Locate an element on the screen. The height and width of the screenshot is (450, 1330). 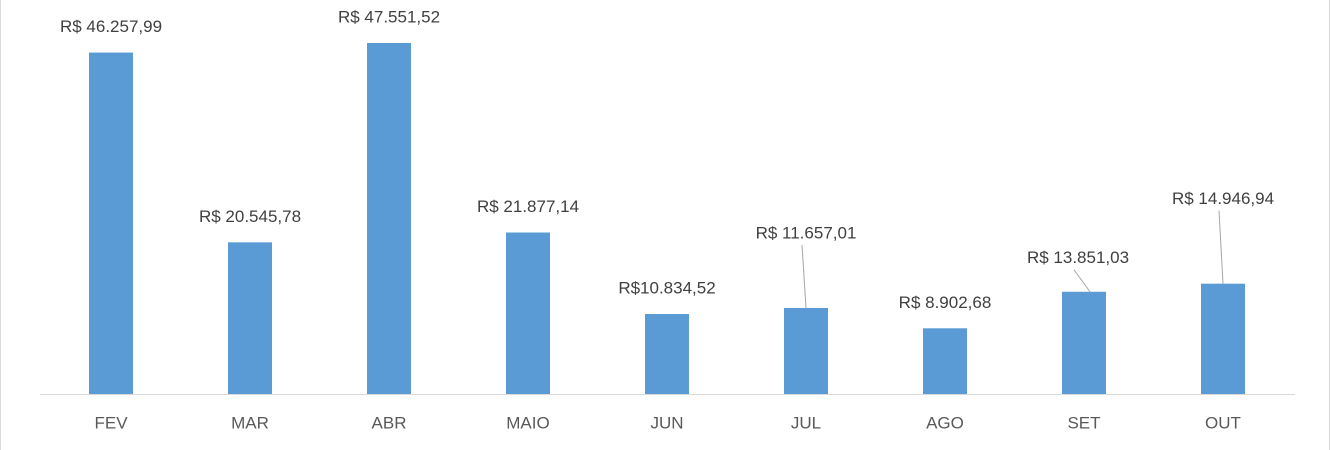
data-label: R$ 21.877,14 is located at coordinates (528, 206).